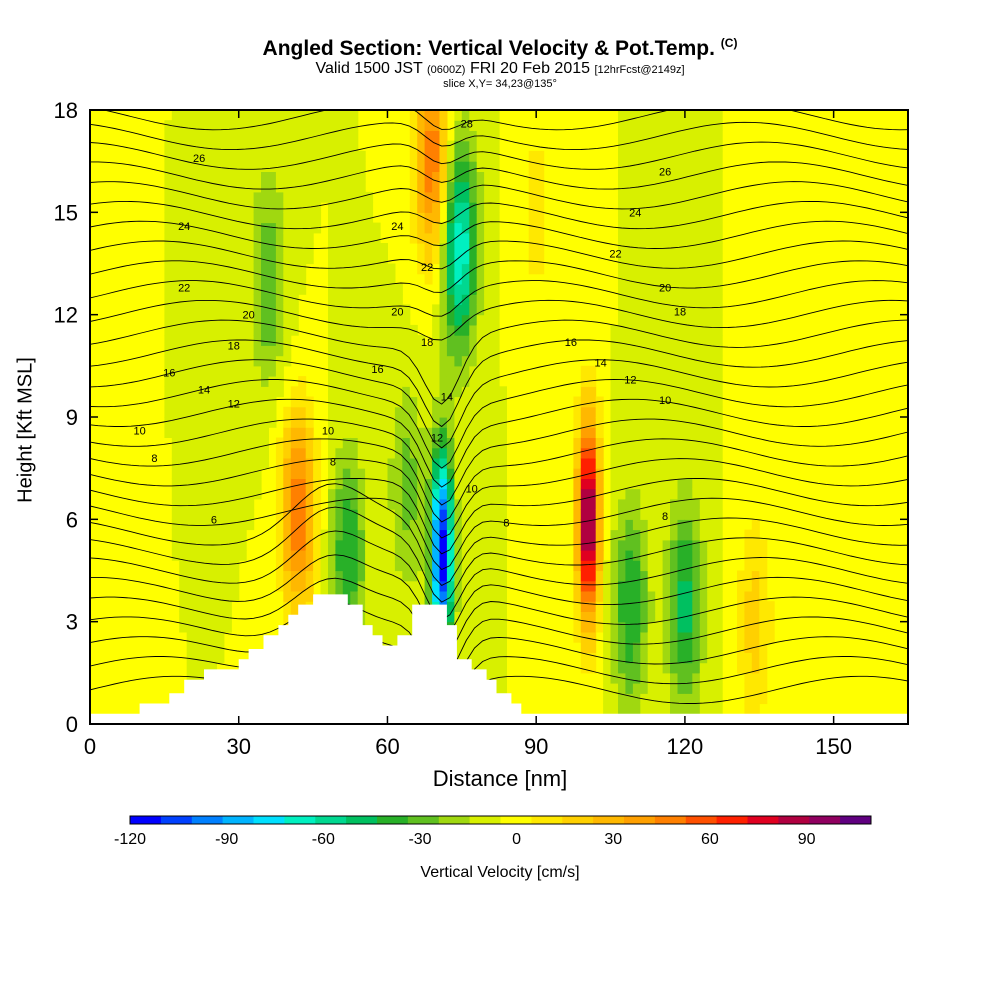 This screenshot has width=1000, height=1000. Describe the element at coordinates (499, 404) in the screenshot. I see `isentrope-line` at that location.